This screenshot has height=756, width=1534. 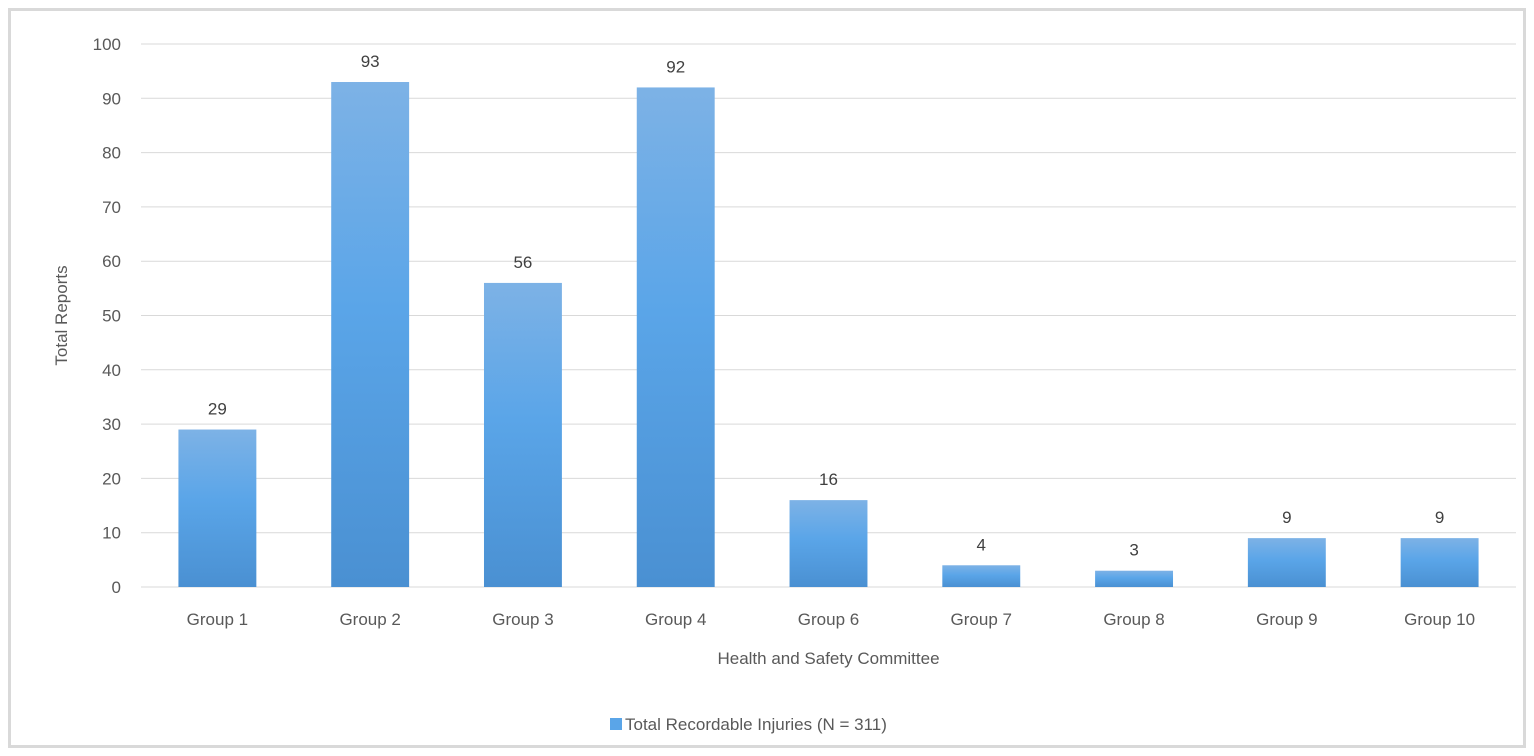 What do you see at coordinates (1286, 619) in the screenshot?
I see `x-tick-label: Group 9` at bounding box center [1286, 619].